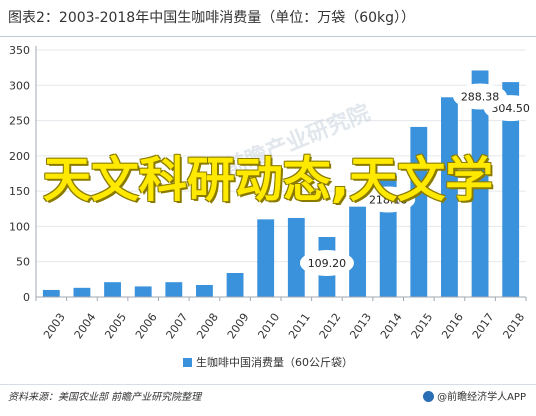 This screenshot has height=416, width=536. Describe the element at coordinates (510, 108) in the screenshot. I see `data-label-text: 304.50` at that location.